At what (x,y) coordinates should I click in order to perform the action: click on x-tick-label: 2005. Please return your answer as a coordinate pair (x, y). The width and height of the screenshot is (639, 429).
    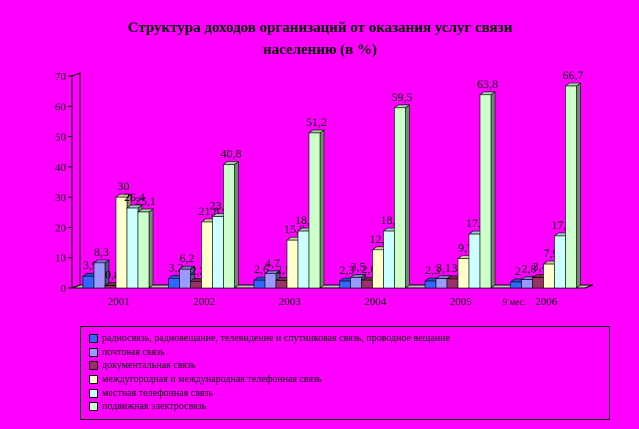
    Looking at the image, I should click on (461, 302).